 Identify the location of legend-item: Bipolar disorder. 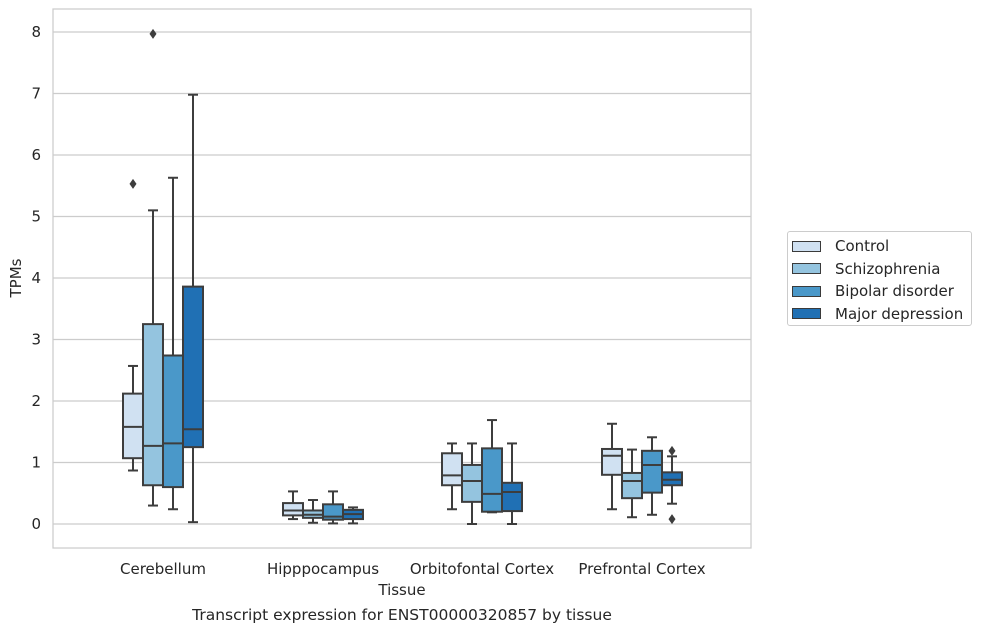
(873, 291).